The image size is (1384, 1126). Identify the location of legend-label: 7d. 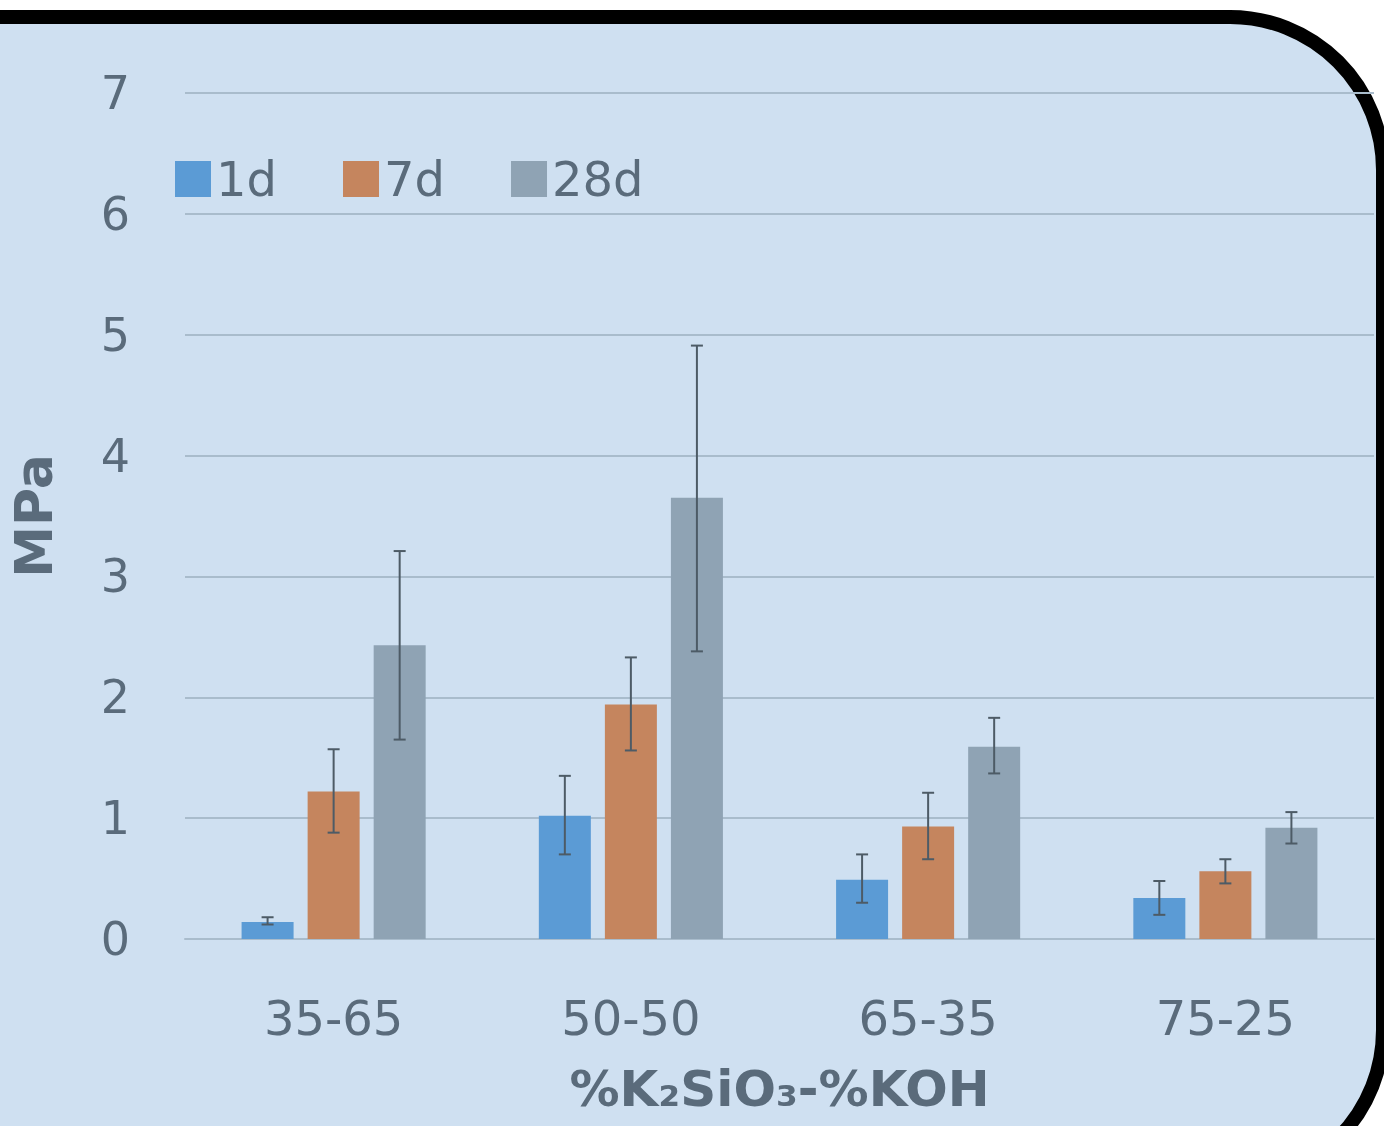
(415, 179).